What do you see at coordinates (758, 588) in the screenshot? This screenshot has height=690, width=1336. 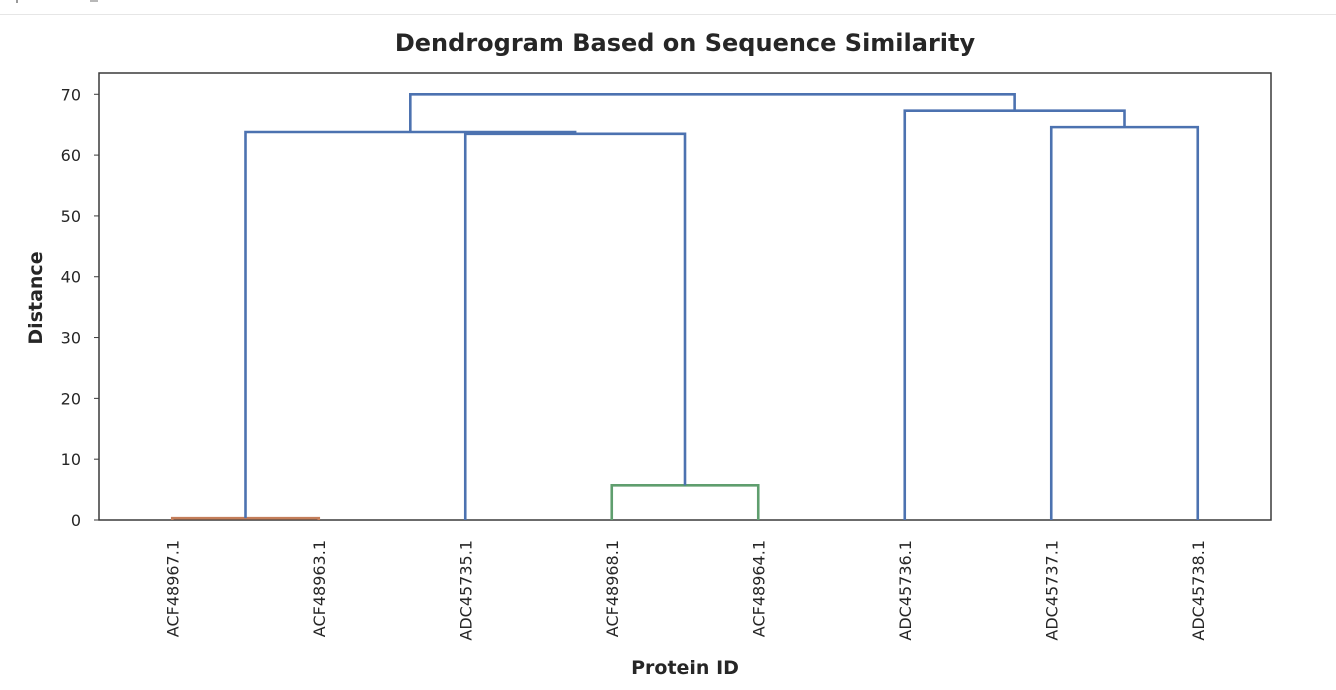 I see `x-tick-label: ACF48964.1` at bounding box center [758, 588].